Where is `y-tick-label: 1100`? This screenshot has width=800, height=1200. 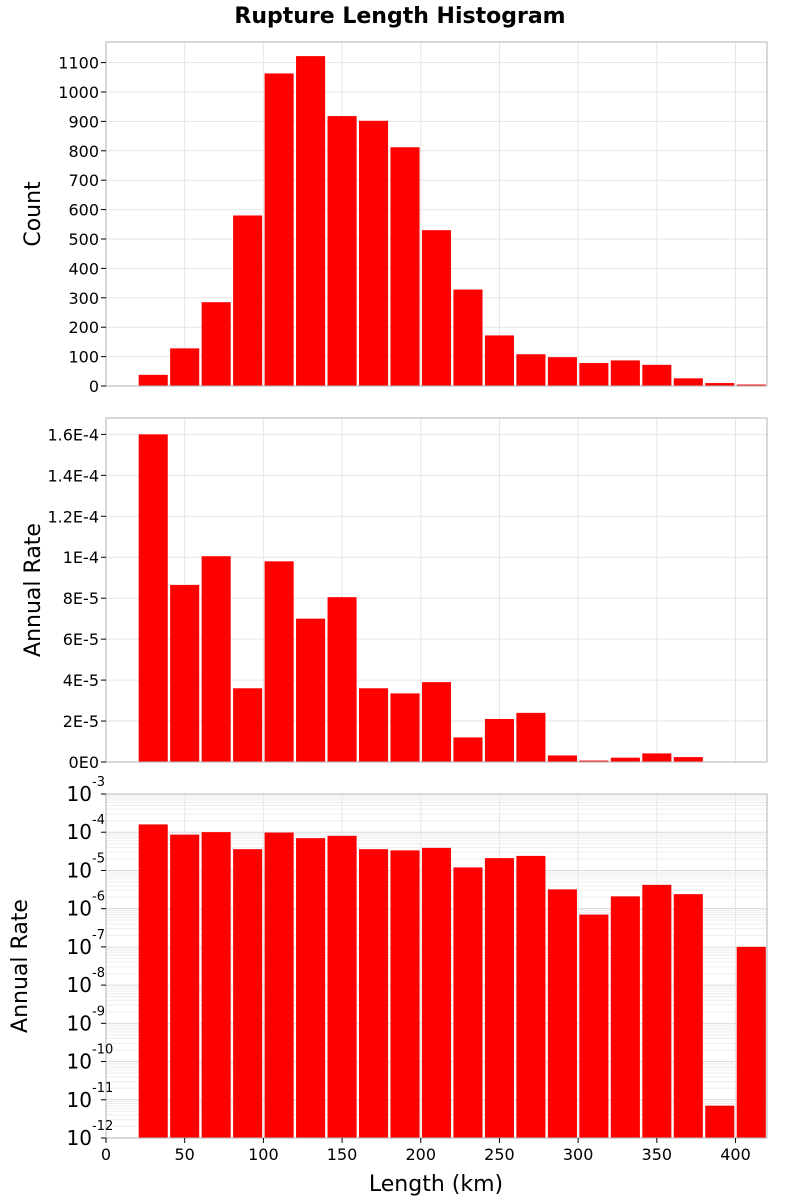 y-tick-label: 1100 is located at coordinates (78, 63).